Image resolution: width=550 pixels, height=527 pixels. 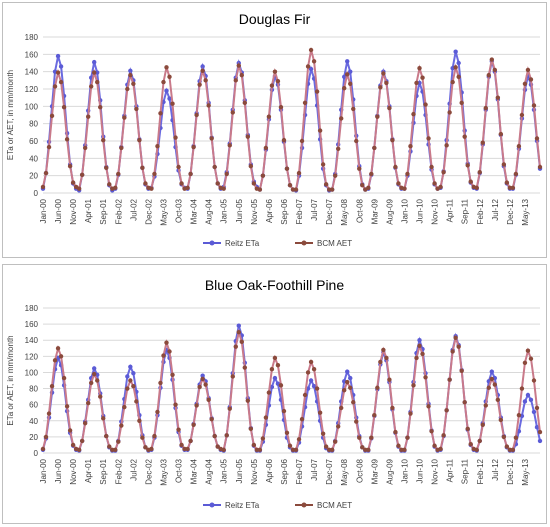 I want to click on x-tick-label: Jul-02, so click(x=133, y=209).